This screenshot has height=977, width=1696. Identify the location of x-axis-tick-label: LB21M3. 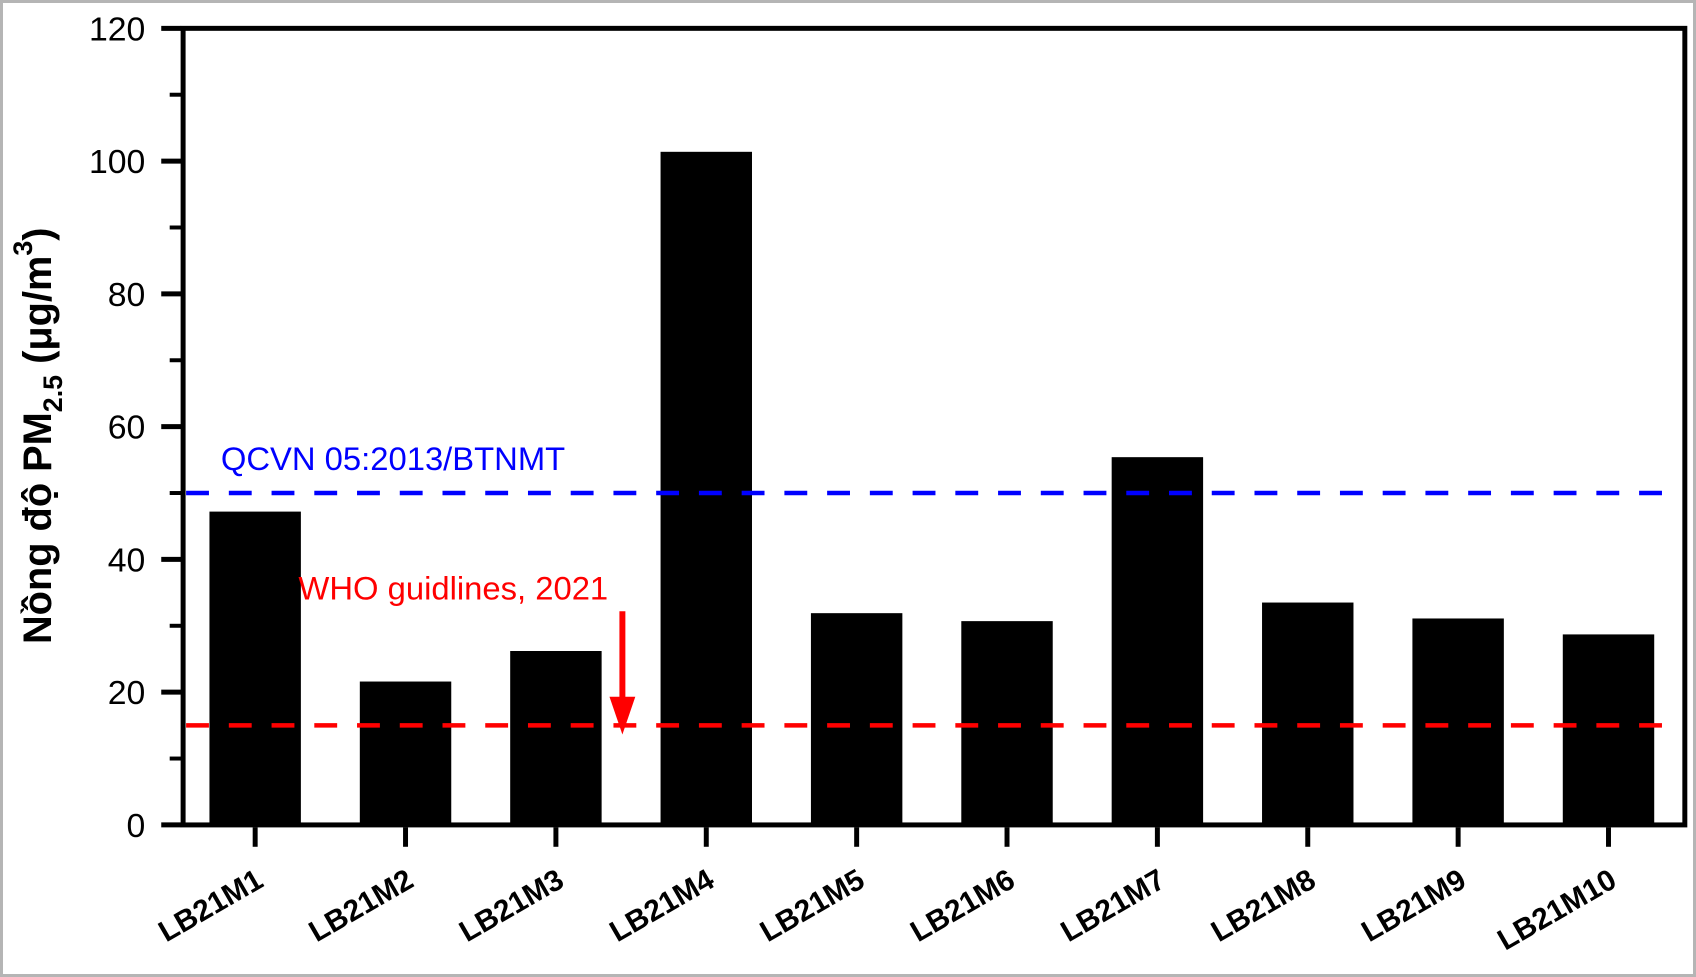
(511, 906).